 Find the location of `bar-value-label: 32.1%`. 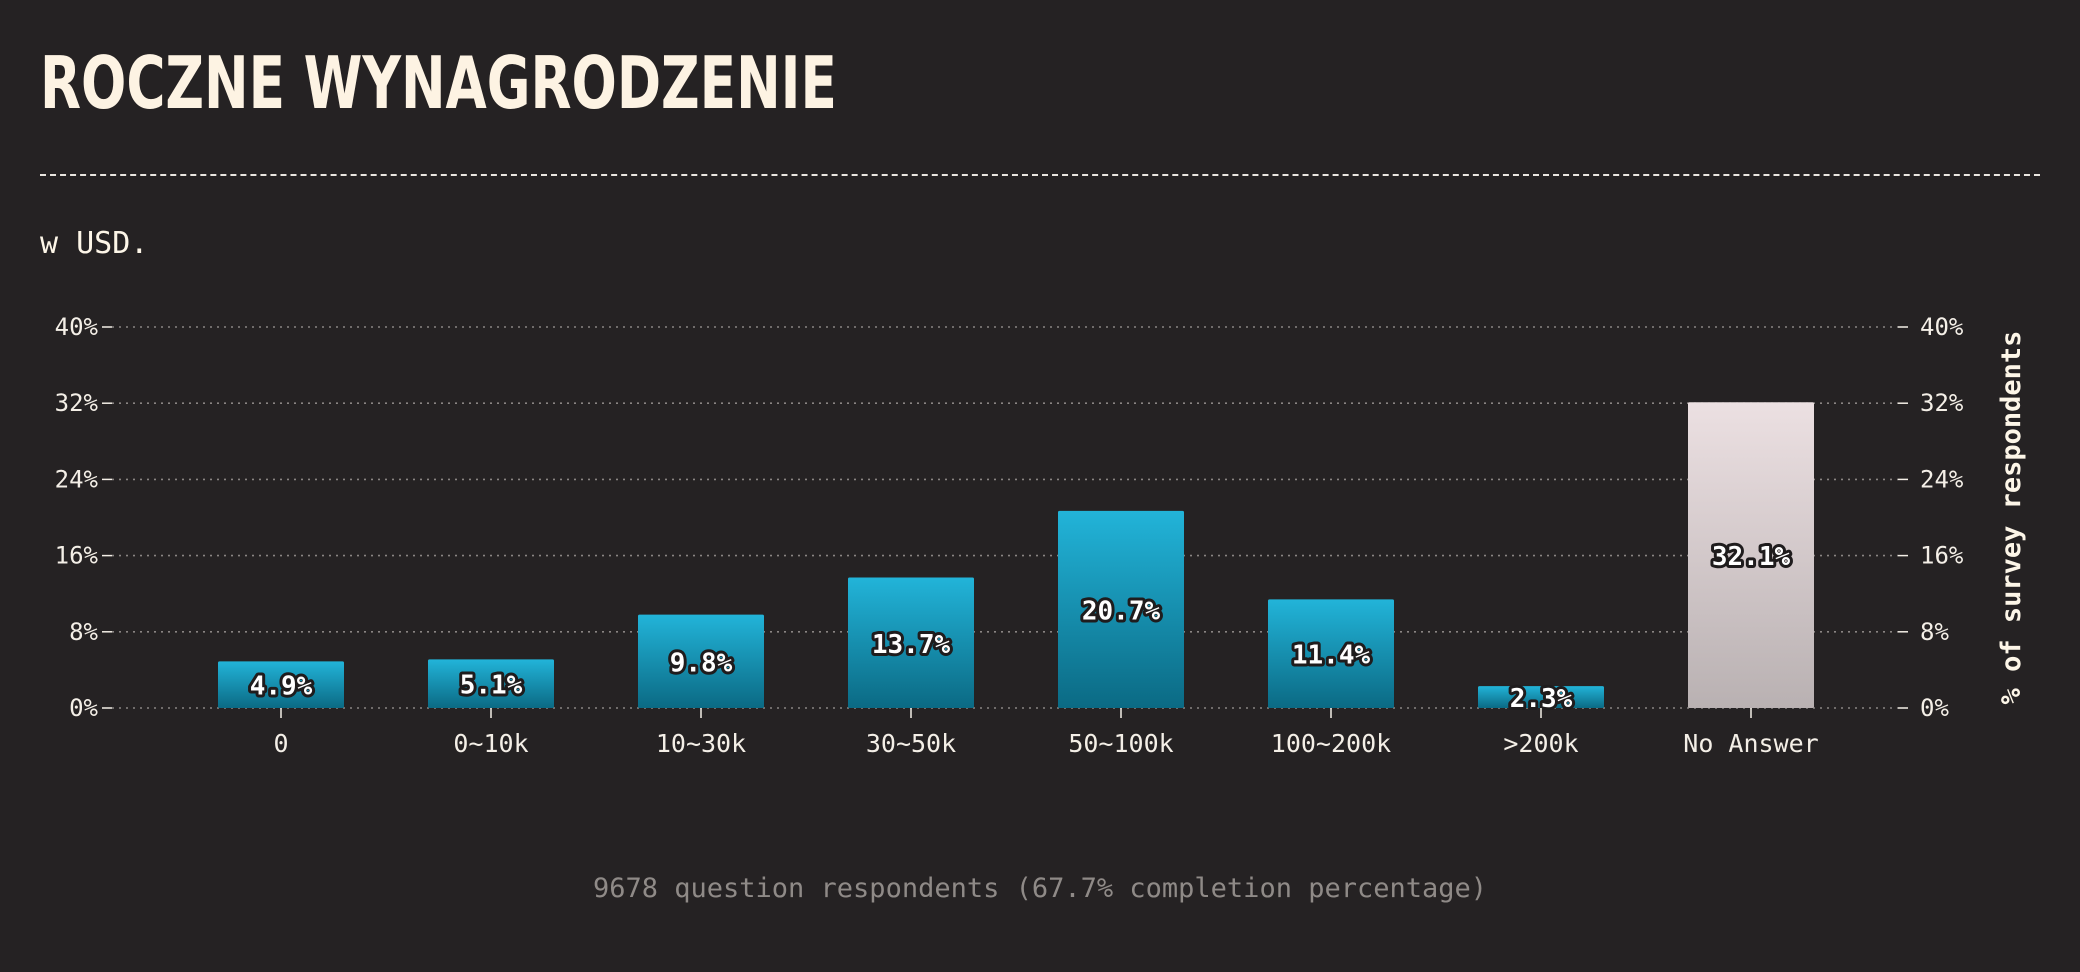

bar-value-label: 32.1% is located at coordinates (1751, 557).